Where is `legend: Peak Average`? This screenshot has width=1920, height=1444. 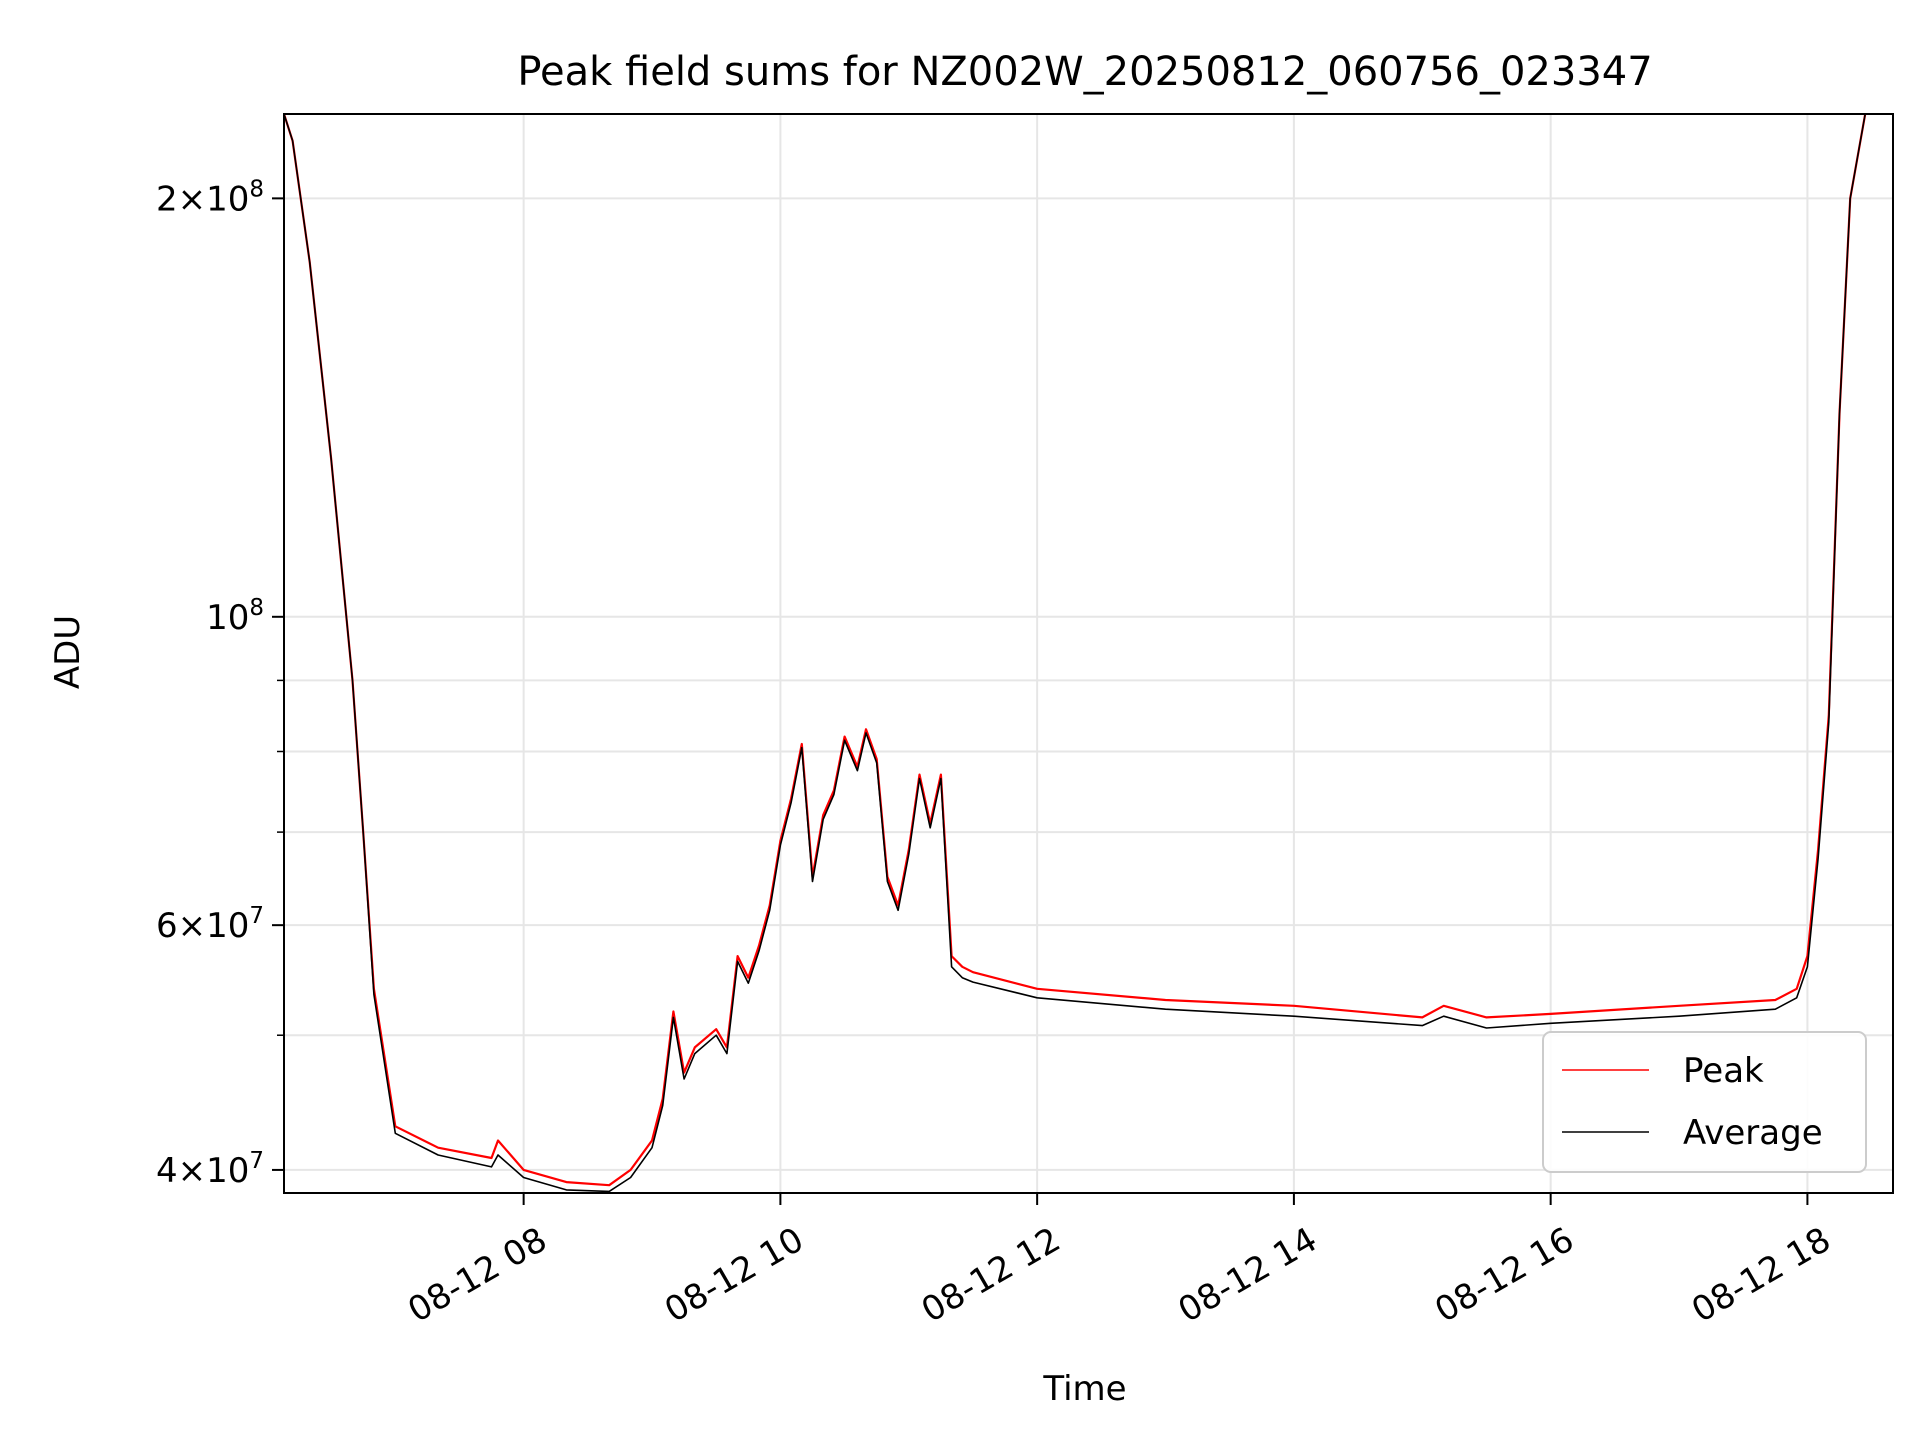
legend: Peak Average is located at coordinates (1704, 1102).